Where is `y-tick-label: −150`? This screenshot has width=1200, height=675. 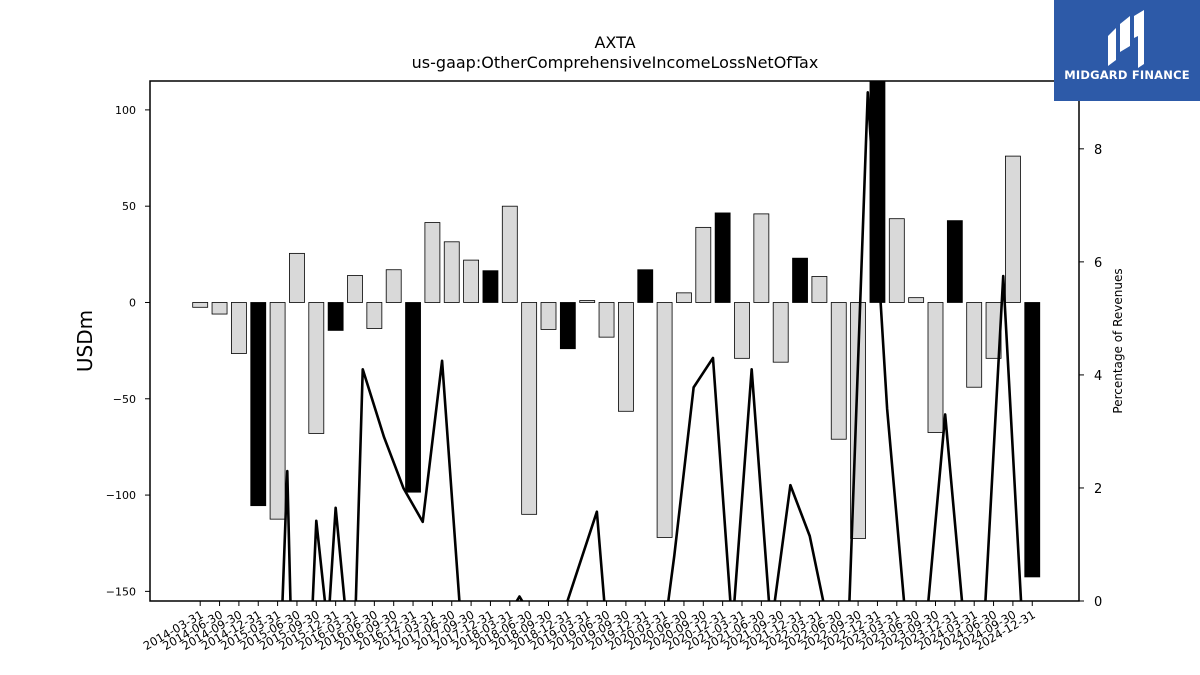 y-tick-label: −150 is located at coordinates (121, 591).